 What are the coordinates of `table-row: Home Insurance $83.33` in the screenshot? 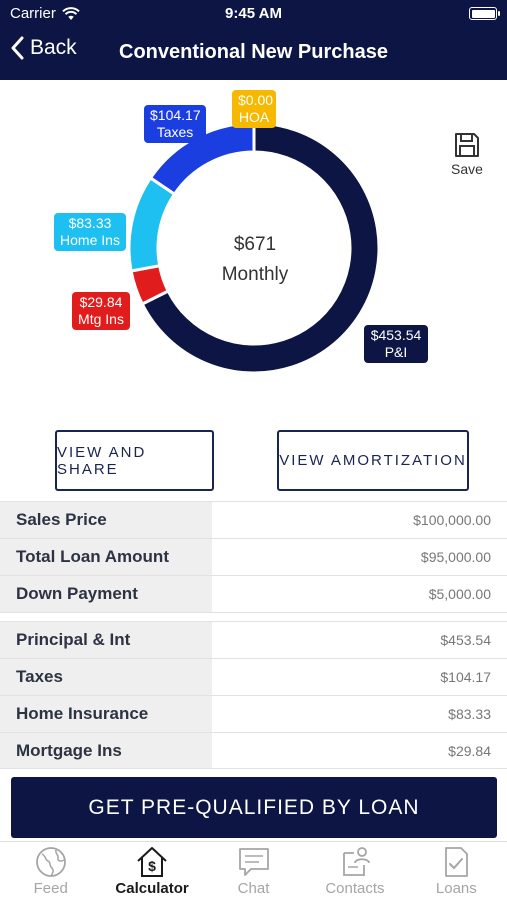 It's located at (253, 713).